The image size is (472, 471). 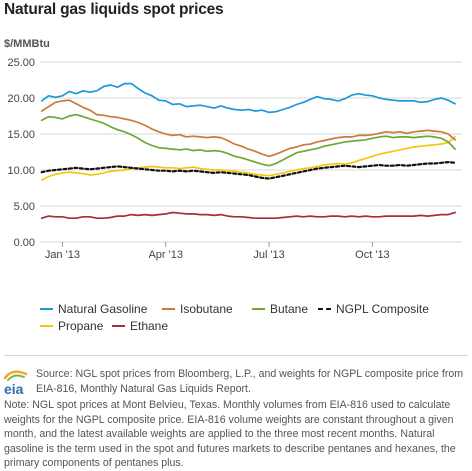 I want to click on legend-item-ethane: Ethane, so click(x=140, y=326).